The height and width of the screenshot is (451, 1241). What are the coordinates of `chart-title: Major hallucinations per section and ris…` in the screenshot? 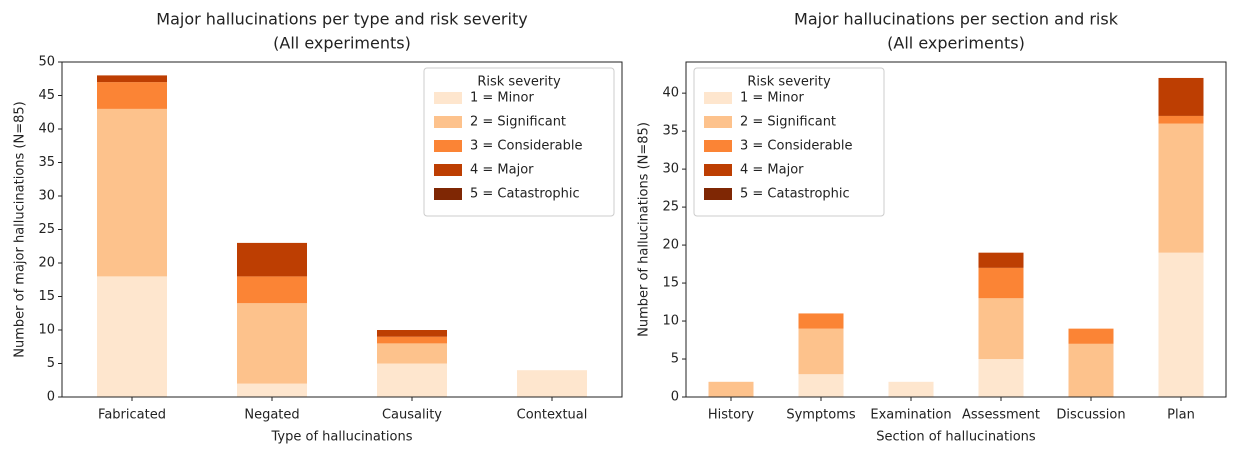 It's located at (956, 19).